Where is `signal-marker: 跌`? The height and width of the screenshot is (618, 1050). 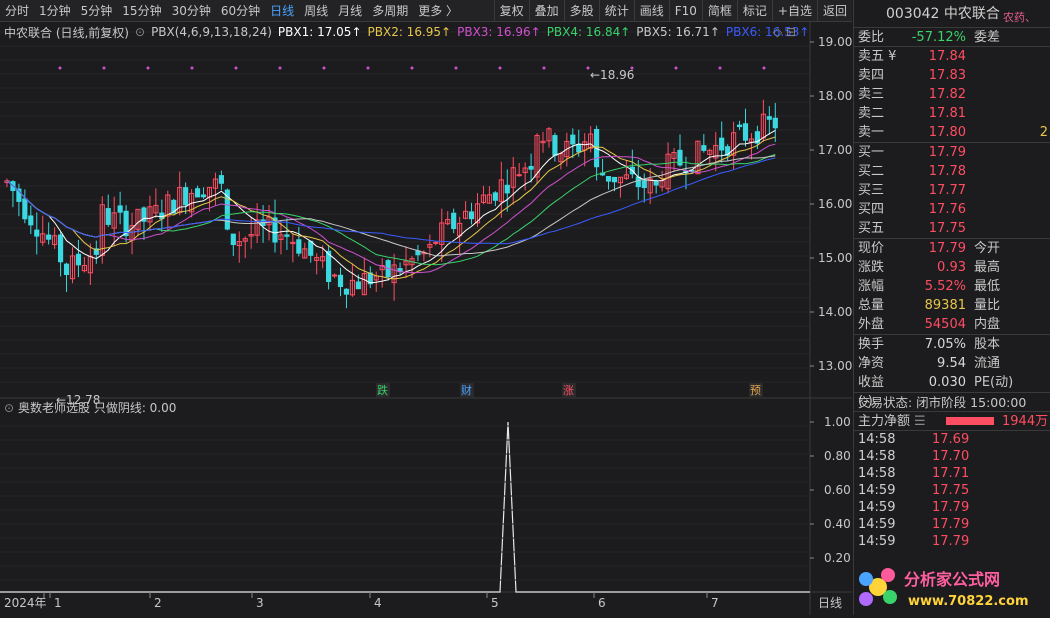 signal-marker: 跌 is located at coordinates (382, 390).